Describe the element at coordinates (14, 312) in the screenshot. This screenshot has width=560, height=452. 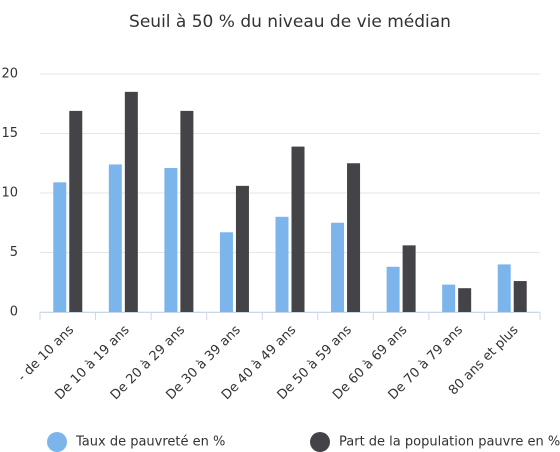
I see `y-tick-label: 0` at that location.